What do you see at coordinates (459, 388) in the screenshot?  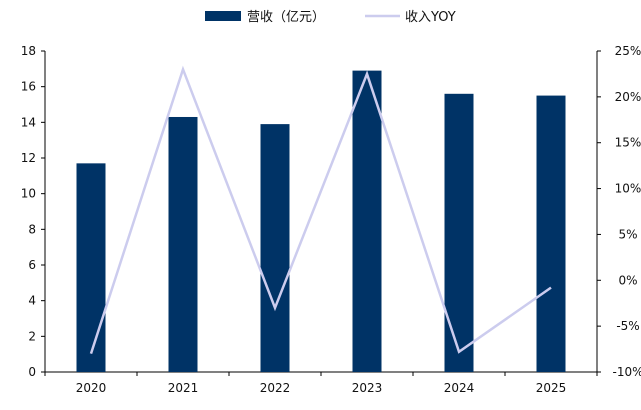 I see `x-tick-label: 2024` at bounding box center [459, 388].